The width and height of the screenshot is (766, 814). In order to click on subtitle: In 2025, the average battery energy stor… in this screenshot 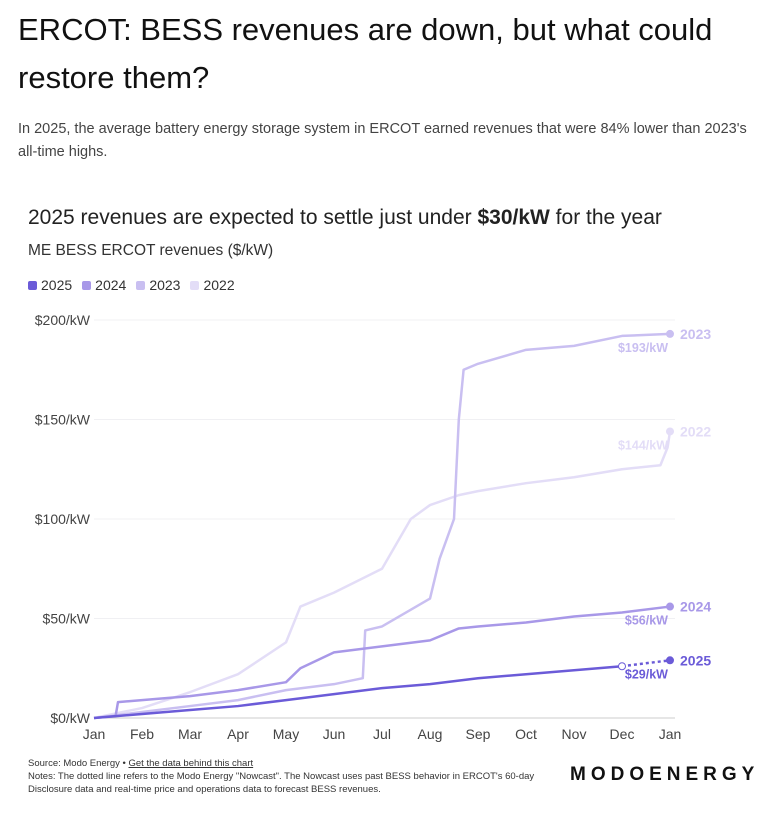, I will do `click(382, 140)`.